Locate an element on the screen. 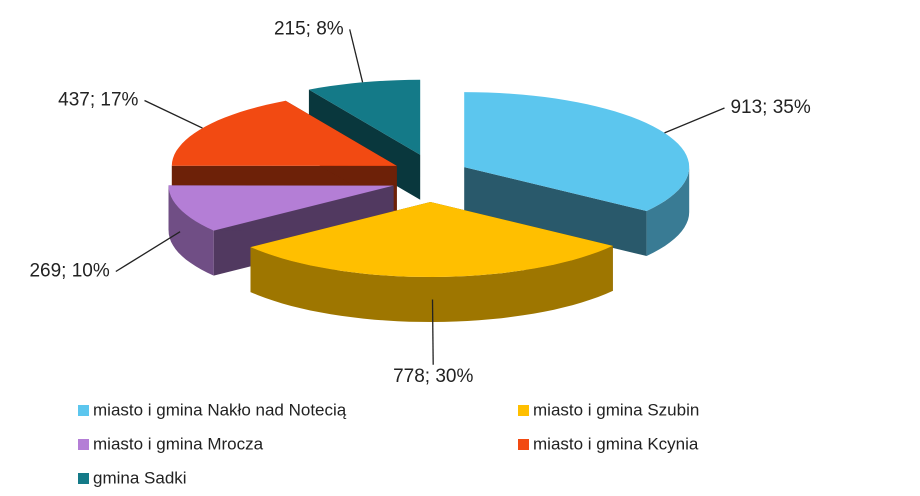 The height and width of the screenshot is (496, 920). data-label: 437; 17% is located at coordinates (98, 100).